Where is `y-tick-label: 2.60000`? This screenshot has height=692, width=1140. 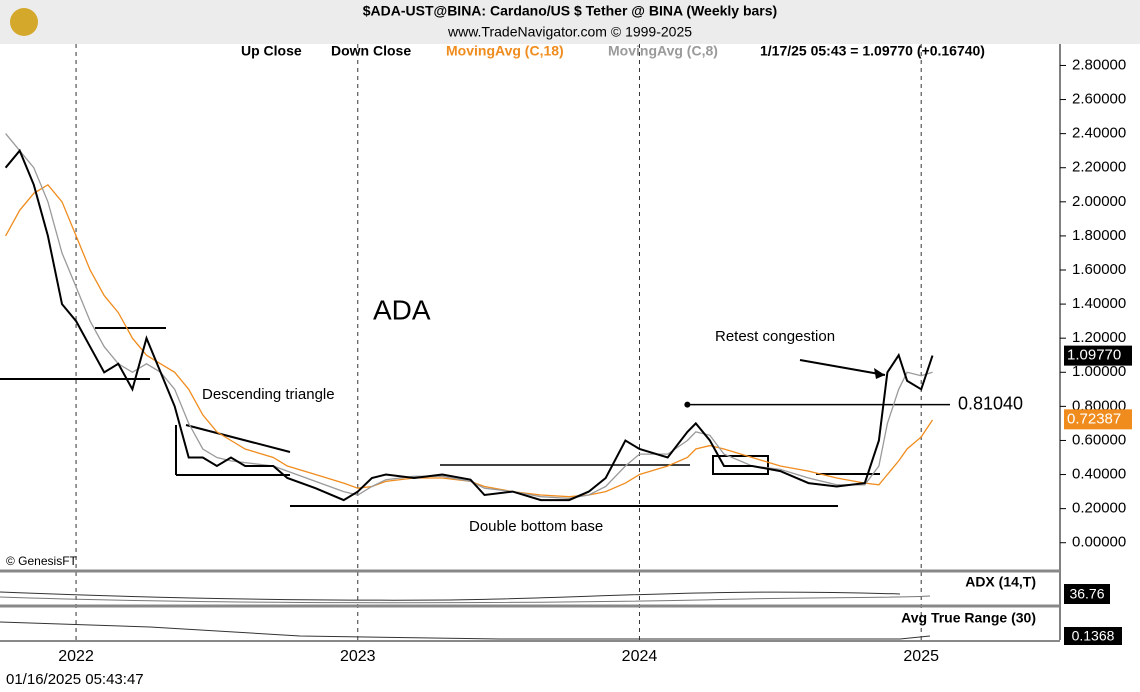
y-tick-label: 2.60000 is located at coordinates (1099, 99).